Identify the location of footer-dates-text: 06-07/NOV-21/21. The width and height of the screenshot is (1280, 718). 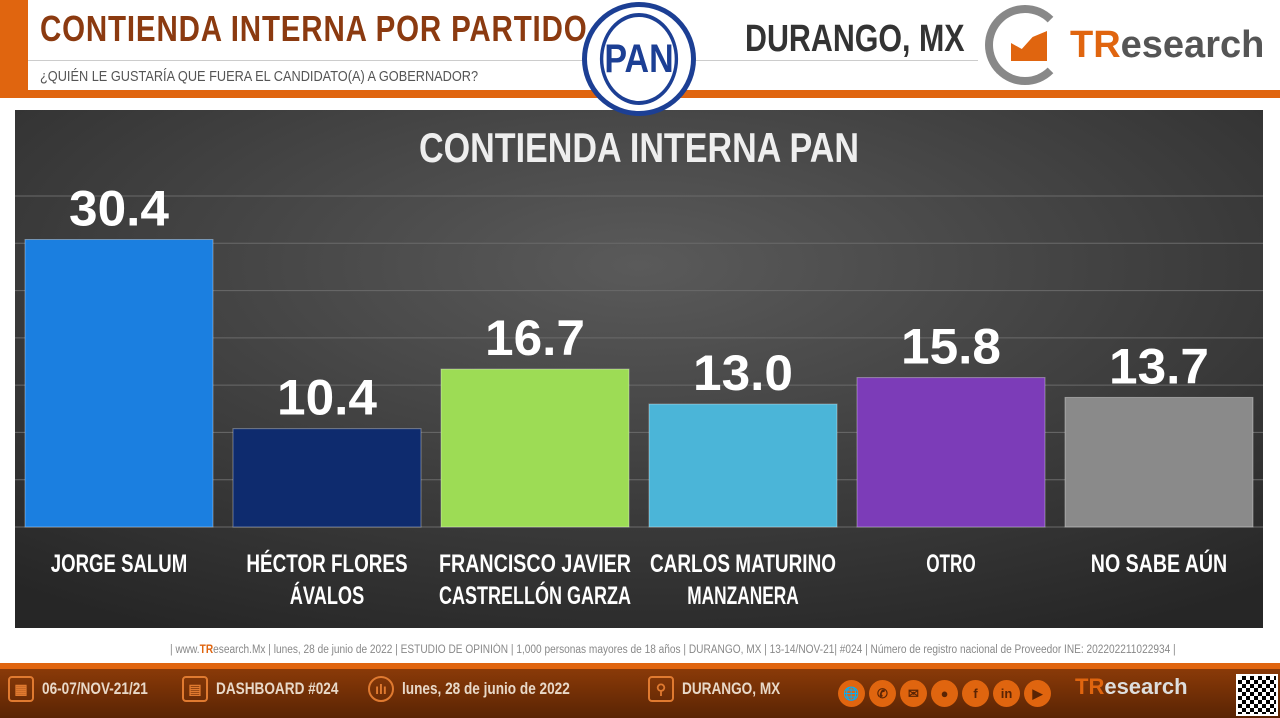
(95, 688).